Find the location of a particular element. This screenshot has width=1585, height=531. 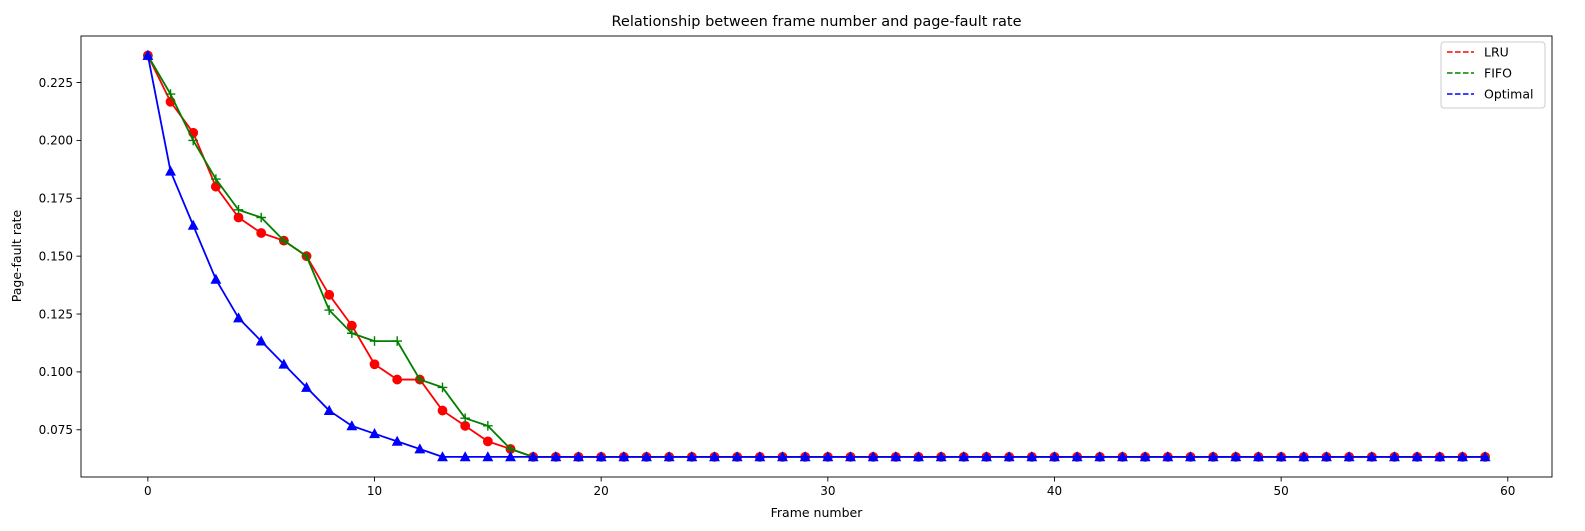

x-axis-label: Frame number is located at coordinates (817, 512).